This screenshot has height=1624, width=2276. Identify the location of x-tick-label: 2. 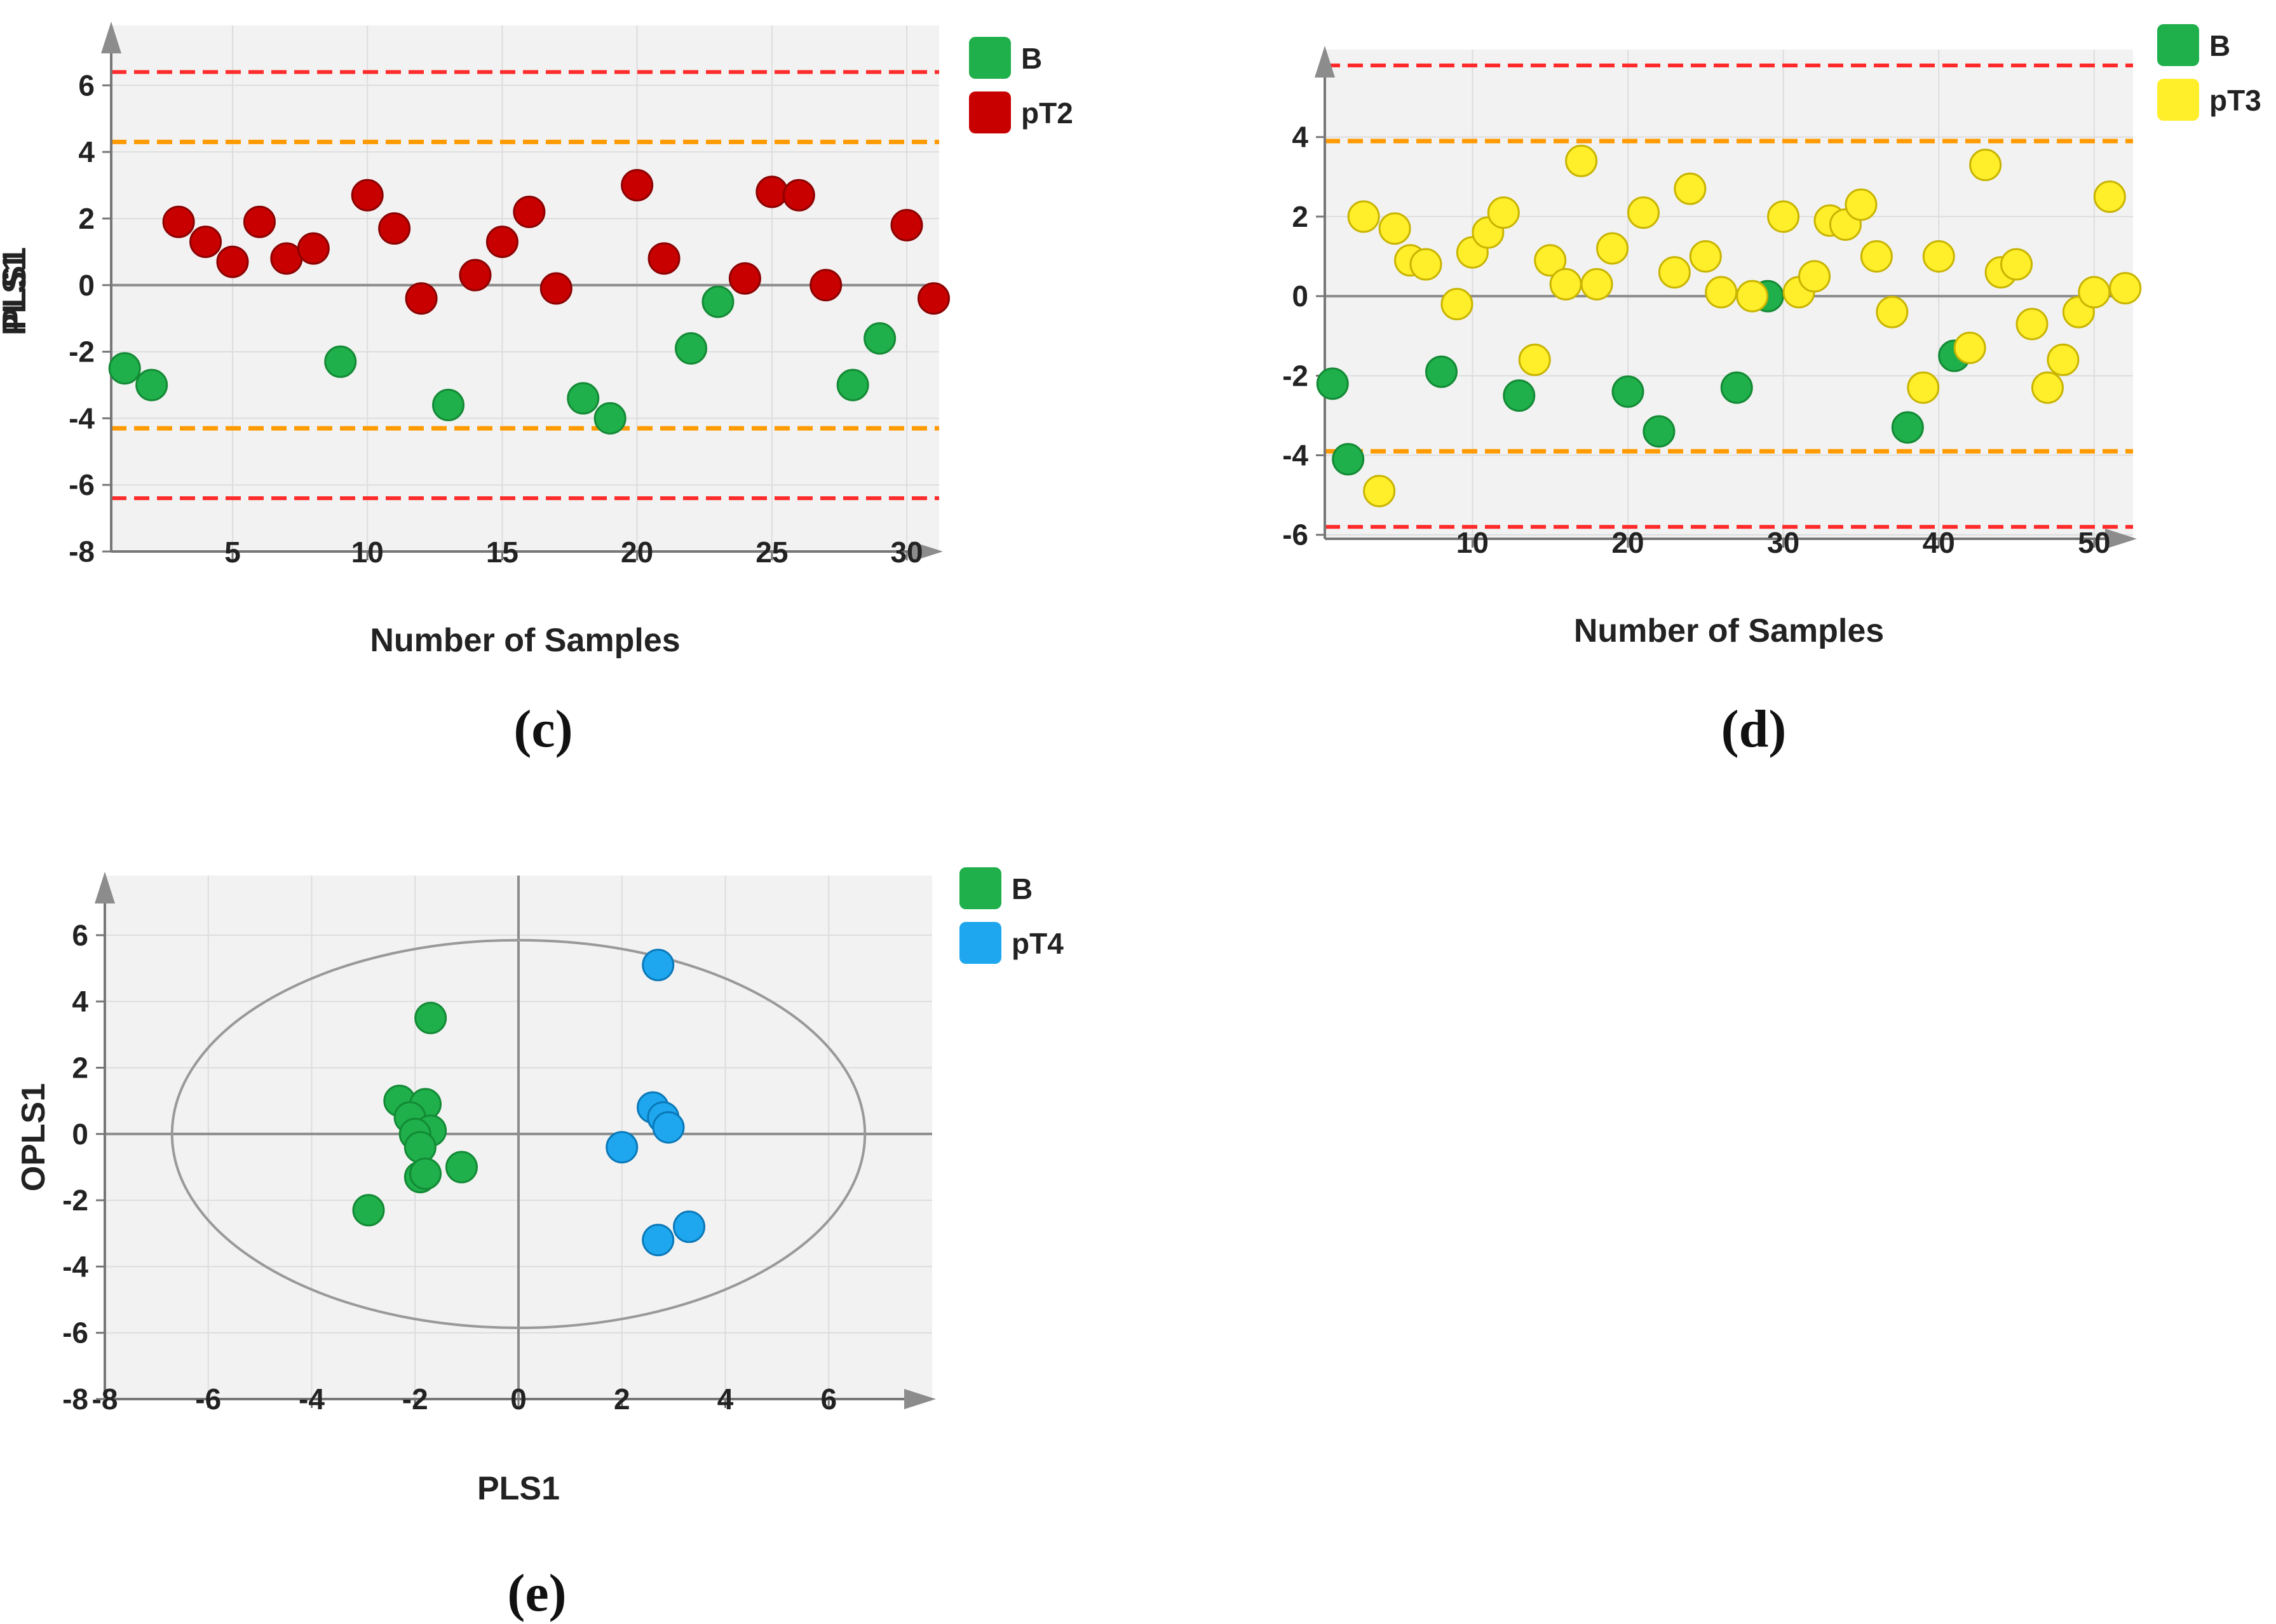
(622, 1399).